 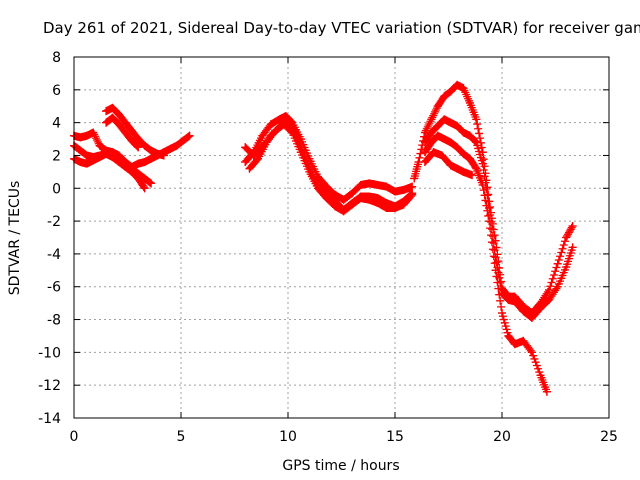 I want to click on y-tick-label: 6, so click(x=56, y=91).